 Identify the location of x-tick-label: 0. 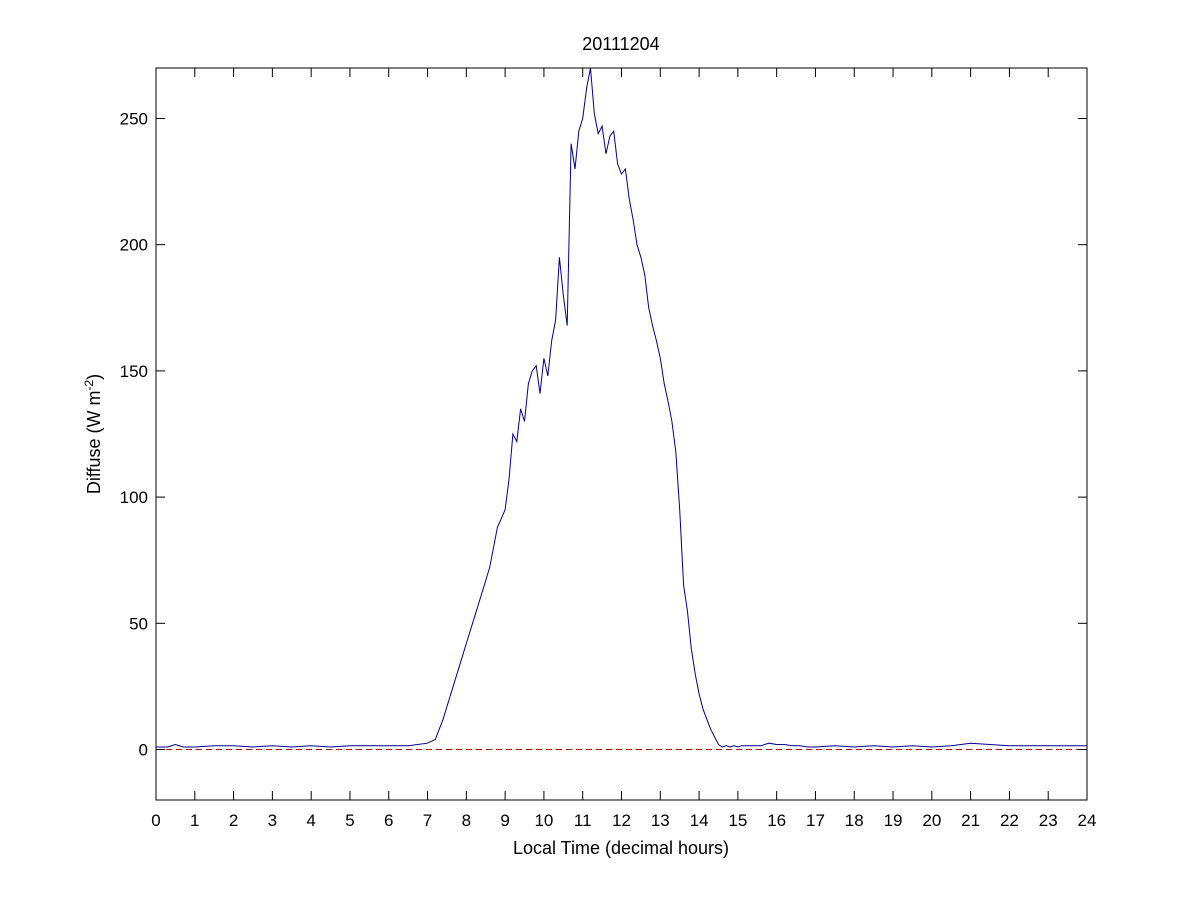
(155, 820).